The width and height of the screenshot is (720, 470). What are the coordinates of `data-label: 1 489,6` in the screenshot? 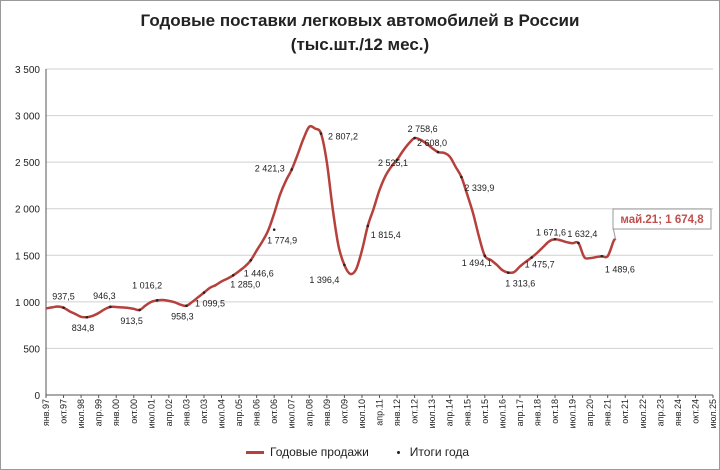 It's located at (620, 269).